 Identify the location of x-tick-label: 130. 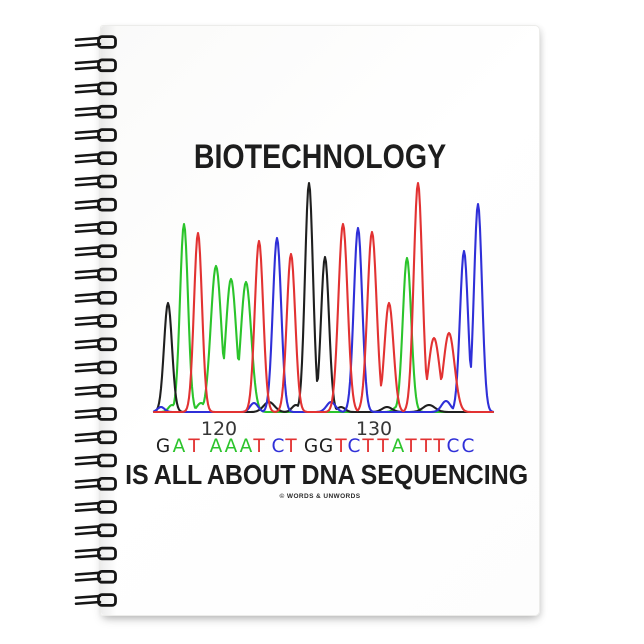
(374, 429).